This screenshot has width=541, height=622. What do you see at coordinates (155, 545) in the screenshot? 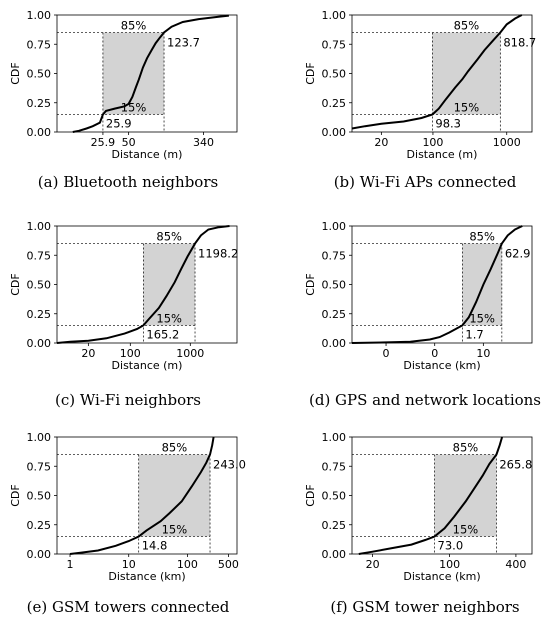
I see `p15-value-label: 14.8` at bounding box center [155, 545].